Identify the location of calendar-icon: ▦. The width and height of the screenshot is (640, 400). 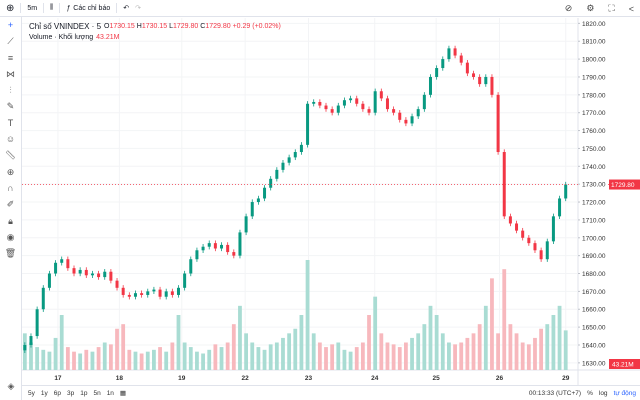
(123, 393).